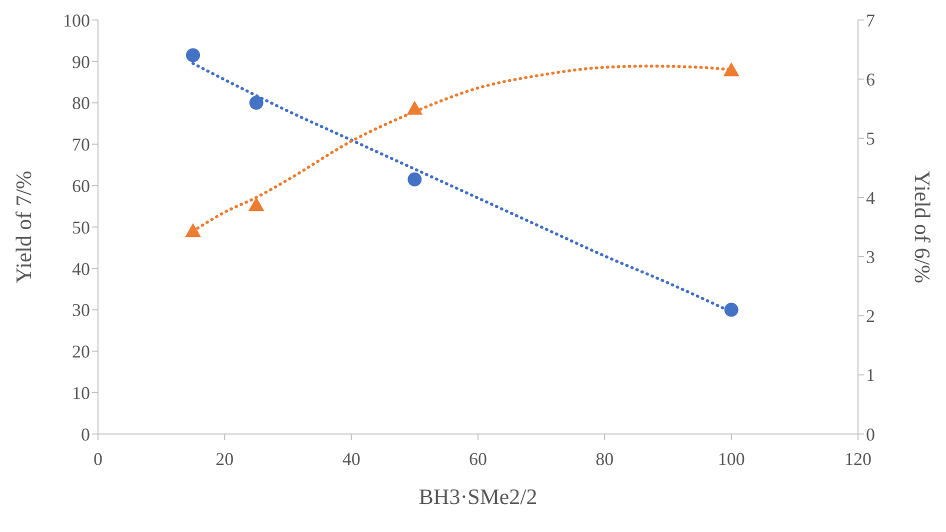 The height and width of the screenshot is (532, 946). What do you see at coordinates (870, 138) in the screenshot?
I see `y2-tick-label: 5` at bounding box center [870, 138].